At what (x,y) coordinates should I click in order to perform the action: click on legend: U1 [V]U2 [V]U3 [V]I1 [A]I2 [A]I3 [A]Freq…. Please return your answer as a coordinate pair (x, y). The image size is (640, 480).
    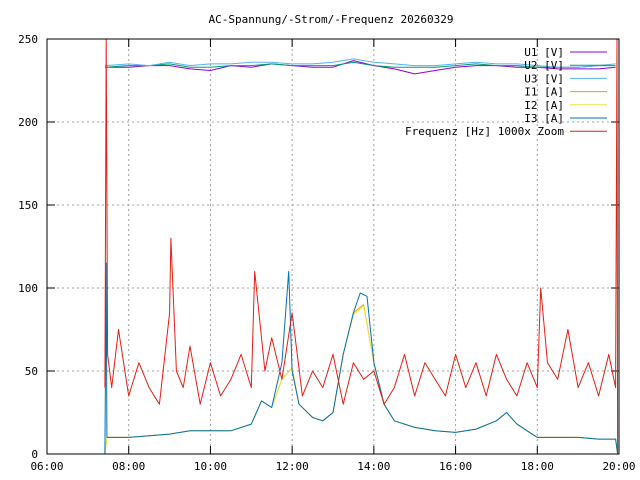
    Looking at the image, I should click on (506, 92).